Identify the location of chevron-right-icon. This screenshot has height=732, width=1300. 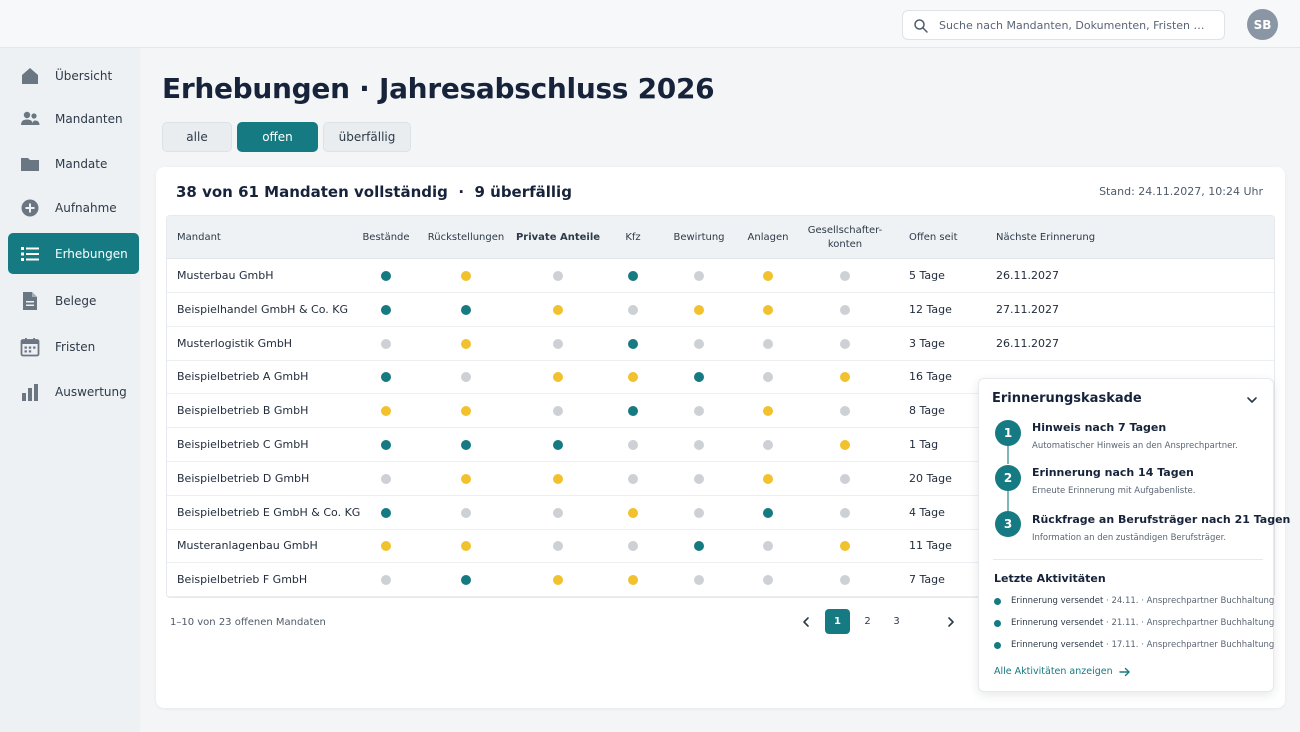
(950, 621).